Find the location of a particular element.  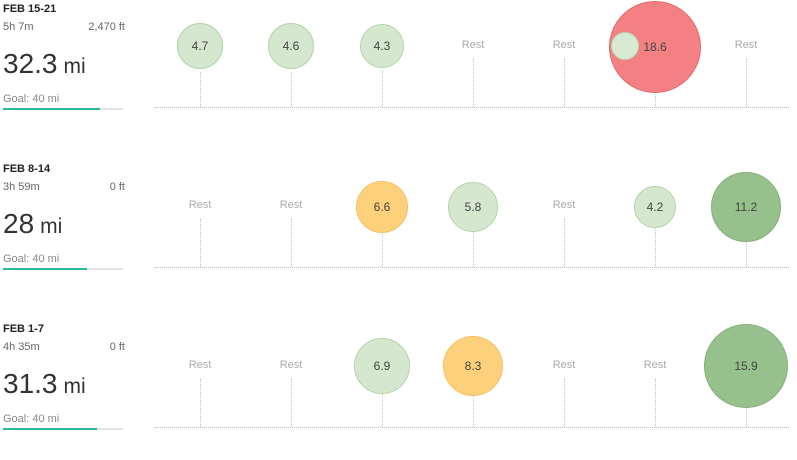

overlapping-activity-bubble is located at coordinates (625, 46).